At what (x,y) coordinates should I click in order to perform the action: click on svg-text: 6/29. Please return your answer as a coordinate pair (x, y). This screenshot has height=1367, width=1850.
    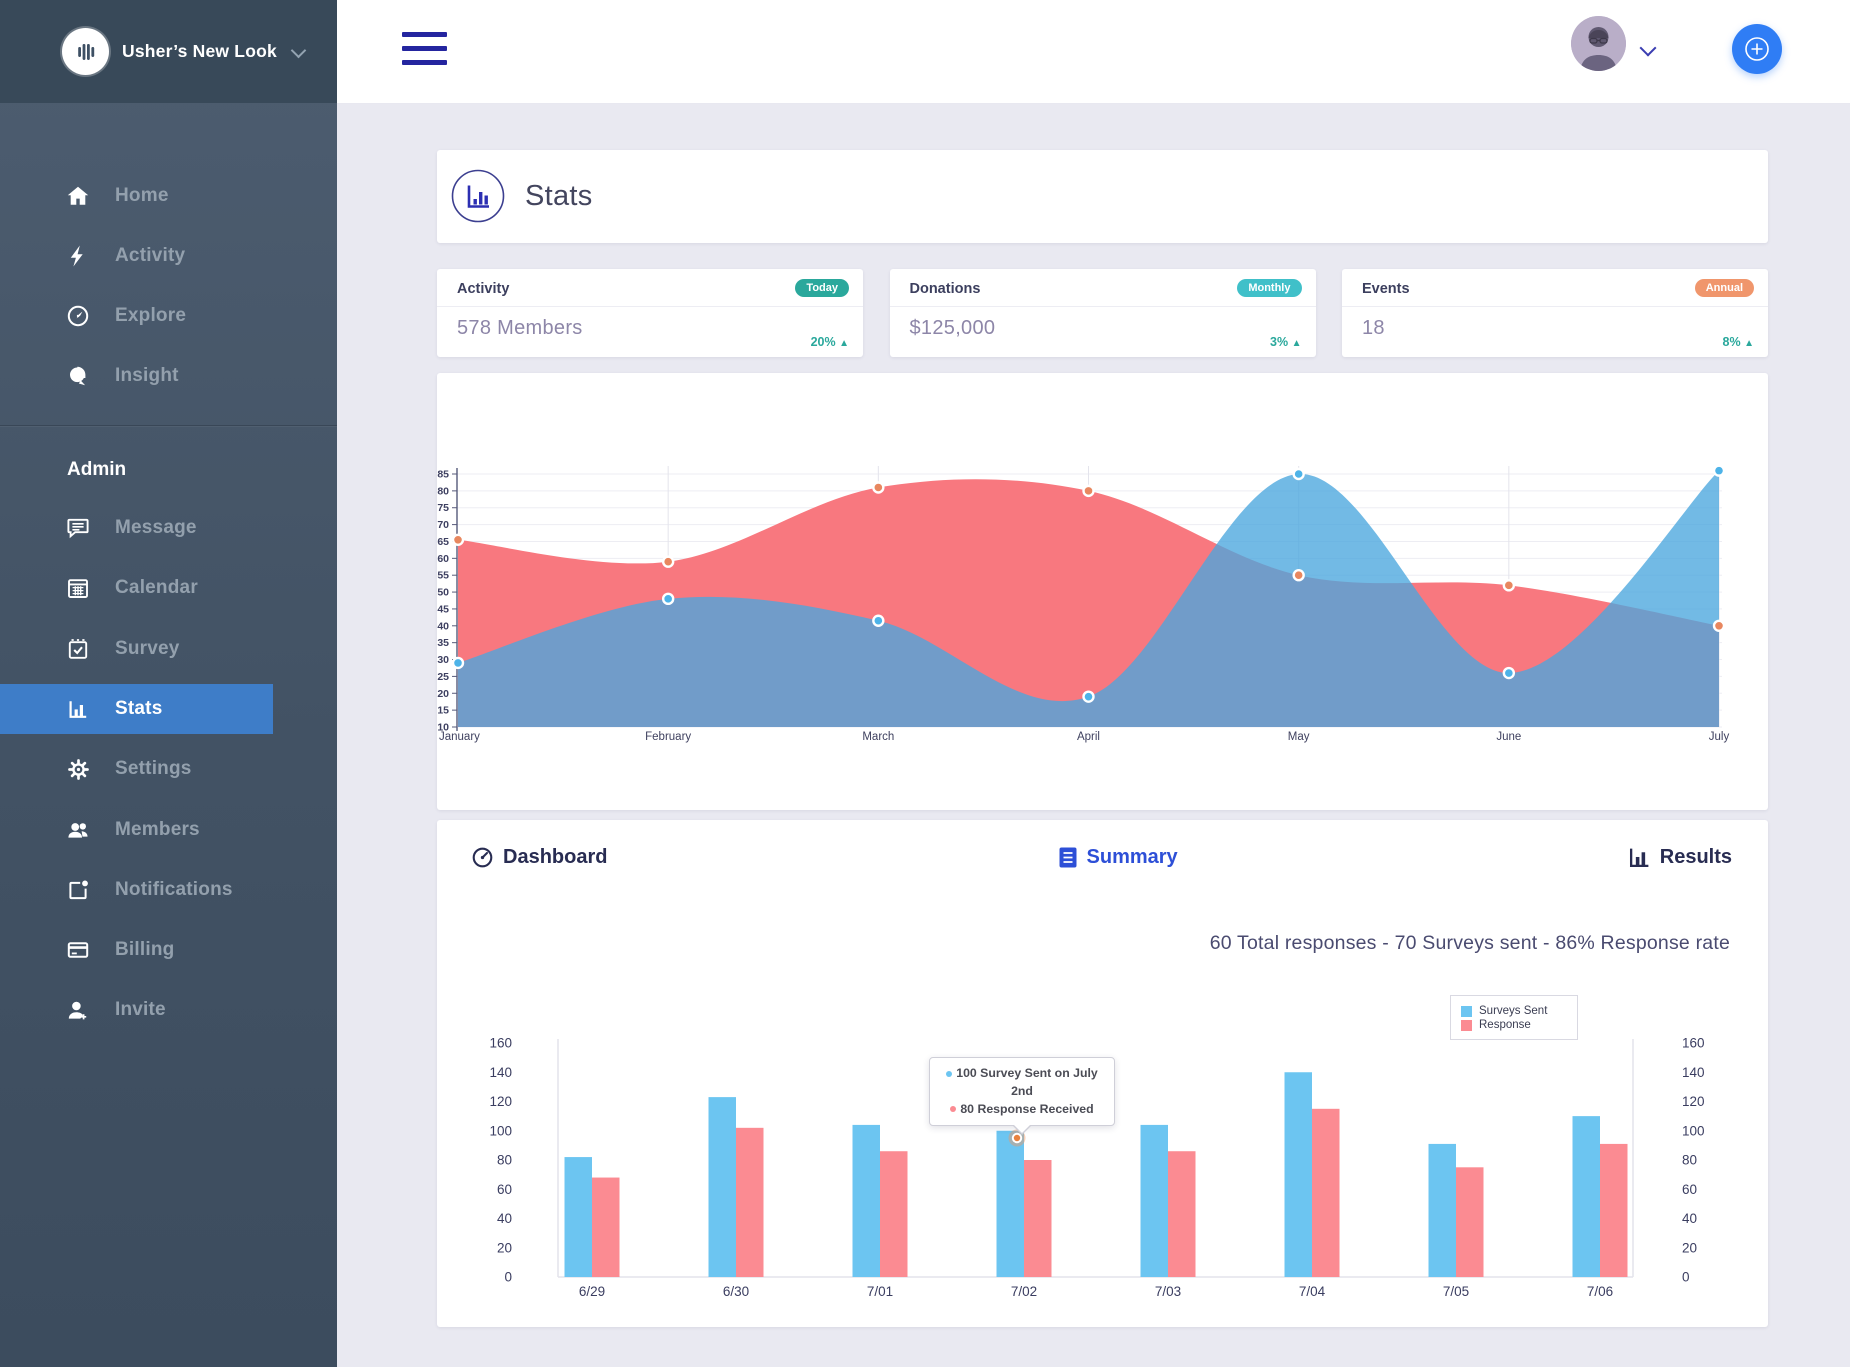
    Looking at the image, I should click on (592, 1291).